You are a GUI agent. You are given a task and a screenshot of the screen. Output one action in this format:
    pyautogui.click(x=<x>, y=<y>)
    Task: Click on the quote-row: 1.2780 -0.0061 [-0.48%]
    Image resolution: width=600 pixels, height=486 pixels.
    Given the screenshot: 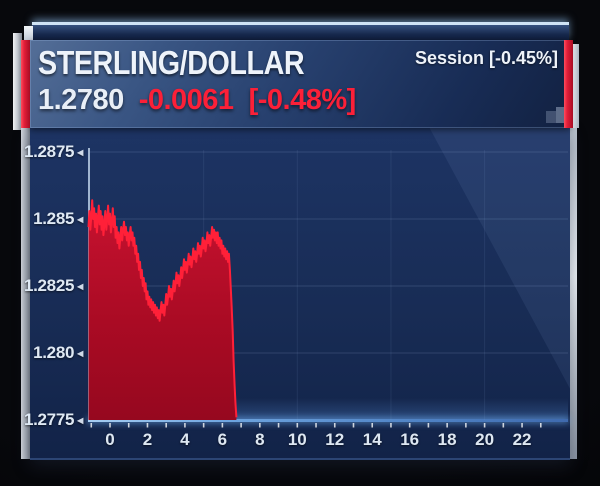 What is the action you would take?
    pyautogui.click(x=197, y=100)
    